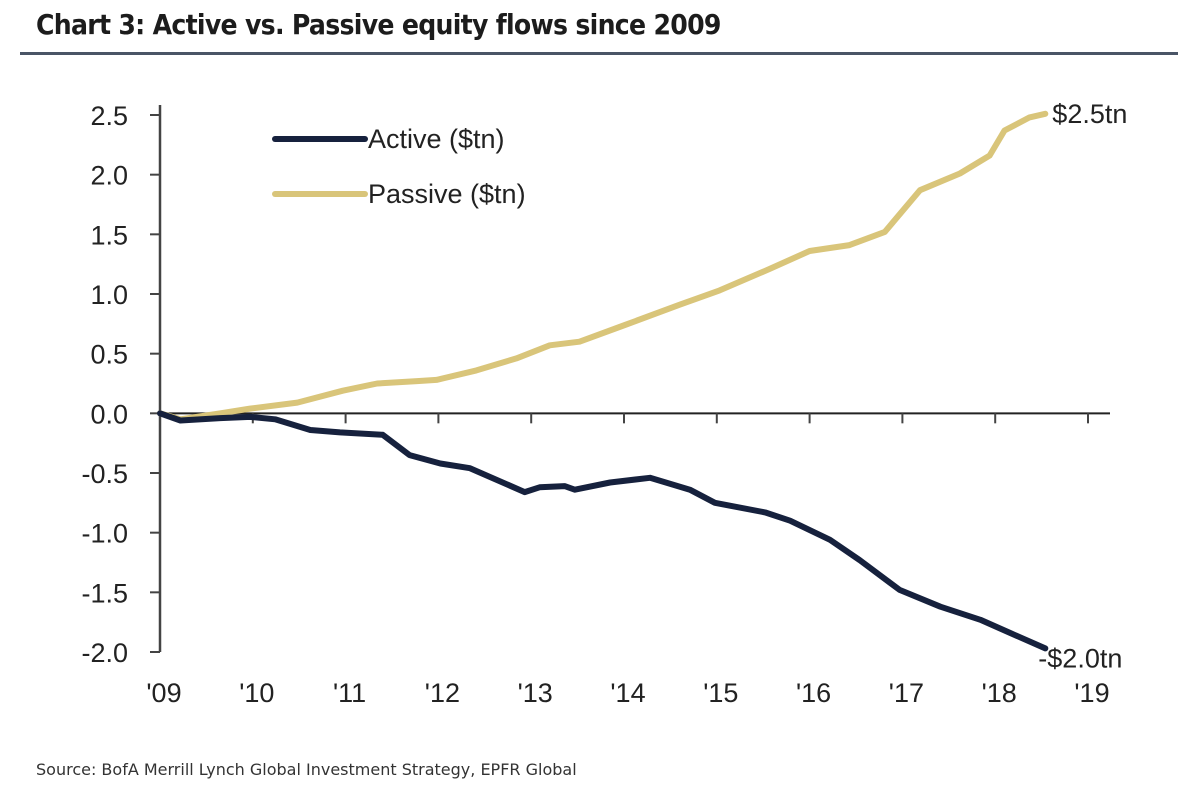 The width and height of the screenshot is (1200, 800). I want to click on x-tick-label: '16, so click(813, 693).